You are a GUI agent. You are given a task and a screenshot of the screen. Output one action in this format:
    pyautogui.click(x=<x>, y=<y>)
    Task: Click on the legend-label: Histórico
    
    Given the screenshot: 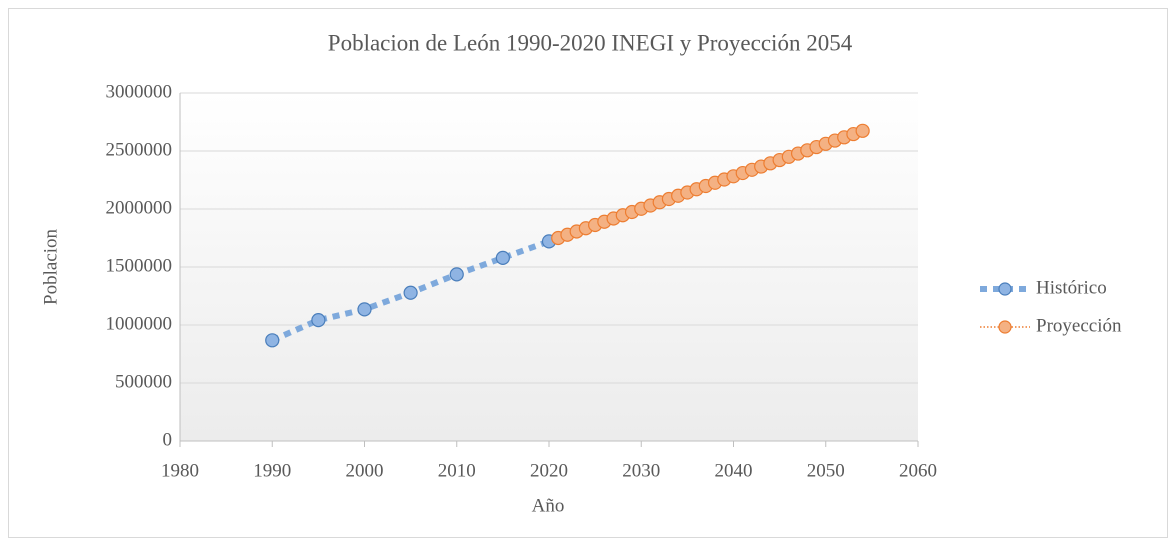 What is the action you would take?
    pyautogui.click(x=1071, y=287)
    